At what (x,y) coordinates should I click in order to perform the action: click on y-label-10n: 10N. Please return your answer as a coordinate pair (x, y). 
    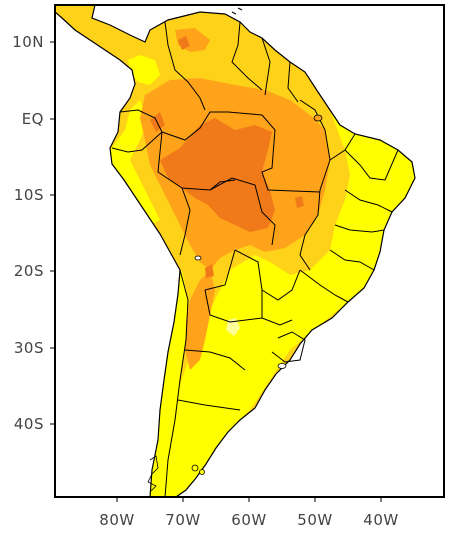
    Looking at the image, I should click on (28, 42).